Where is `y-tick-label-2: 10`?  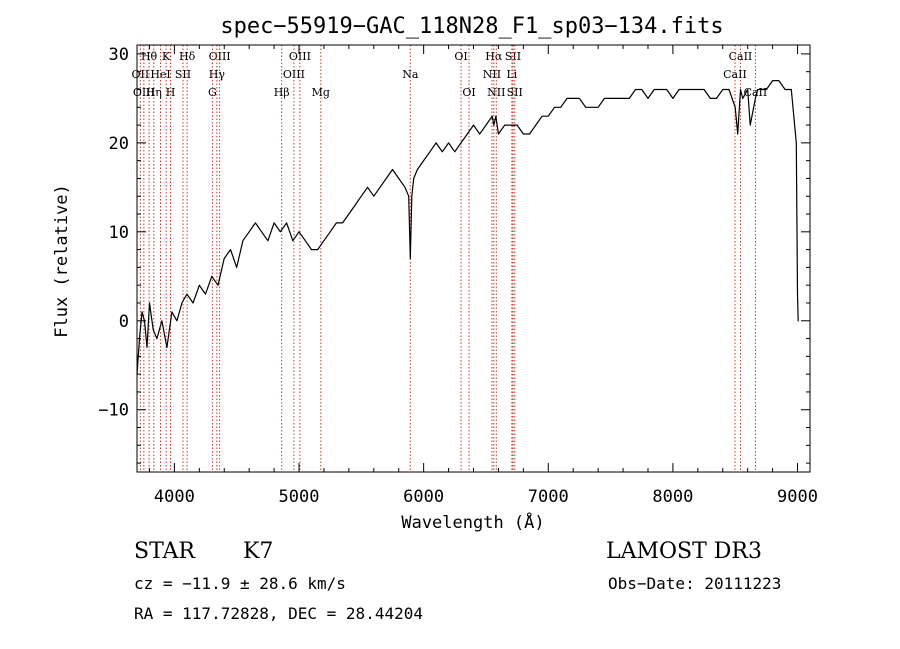
y-tick-label-2: 10 is located at coordinates (119, 233).